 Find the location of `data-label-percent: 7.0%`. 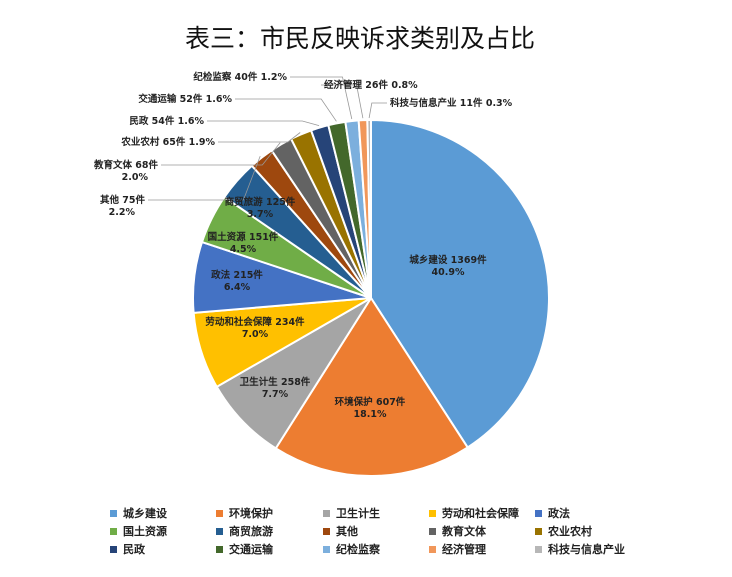

data-label-percent: 7.0% is located at coordinates (255, 334).